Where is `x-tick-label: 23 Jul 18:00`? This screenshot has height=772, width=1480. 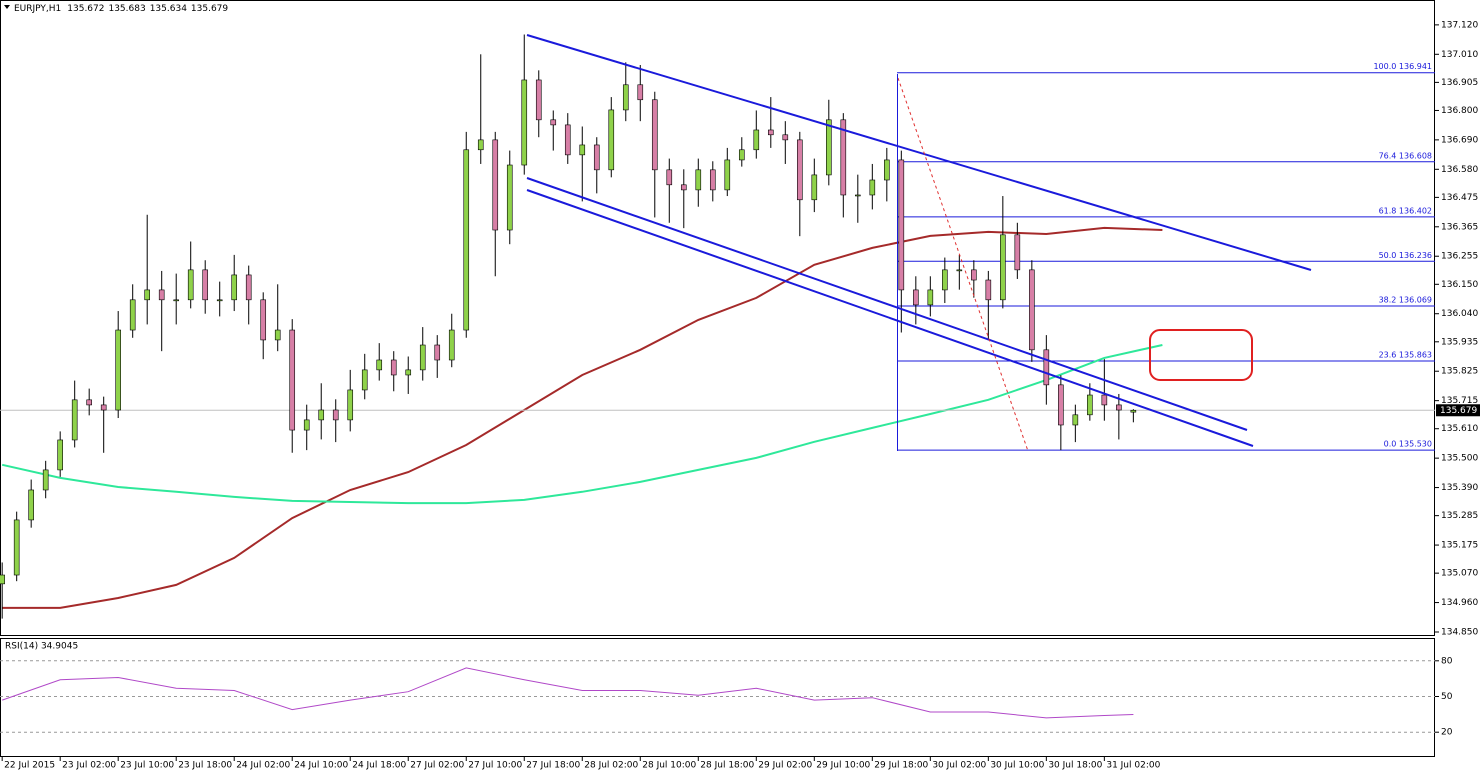
x-tick-label: 23 Jul 18:00 is located at coordinates (205, 766).